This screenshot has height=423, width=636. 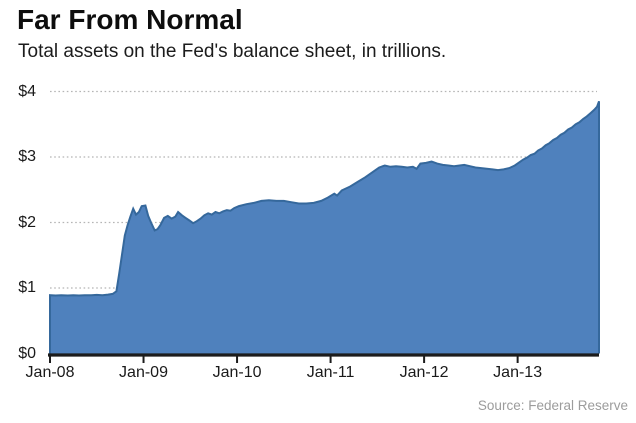 I want to click on x-axis-label: Jan-10, so click(x=237, y=372).